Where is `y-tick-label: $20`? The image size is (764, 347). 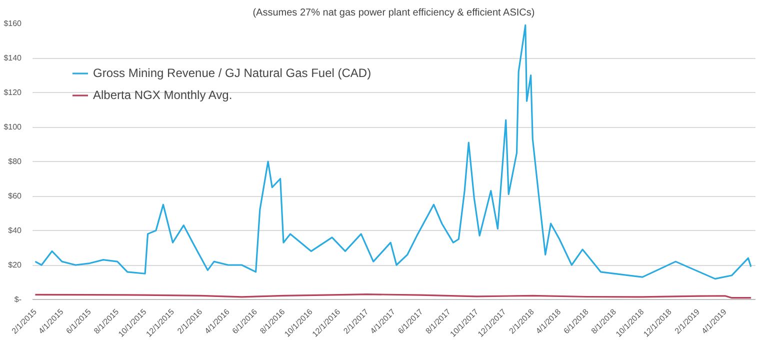
y-tick-label: $20 is located at coordinates (15, 265).